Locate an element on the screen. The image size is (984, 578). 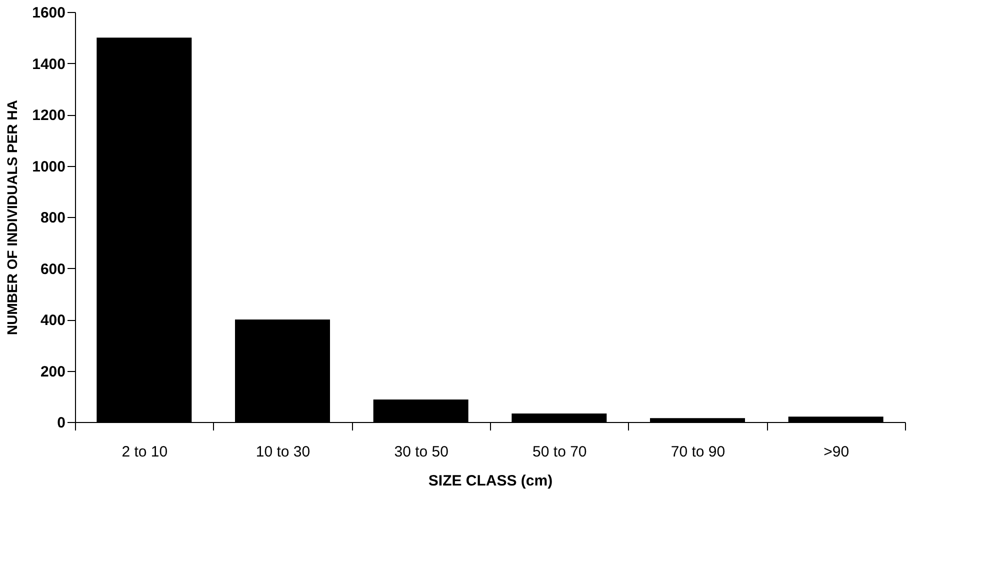
x-tick-label: 2 to 10 is located at coordinates (145, 452).